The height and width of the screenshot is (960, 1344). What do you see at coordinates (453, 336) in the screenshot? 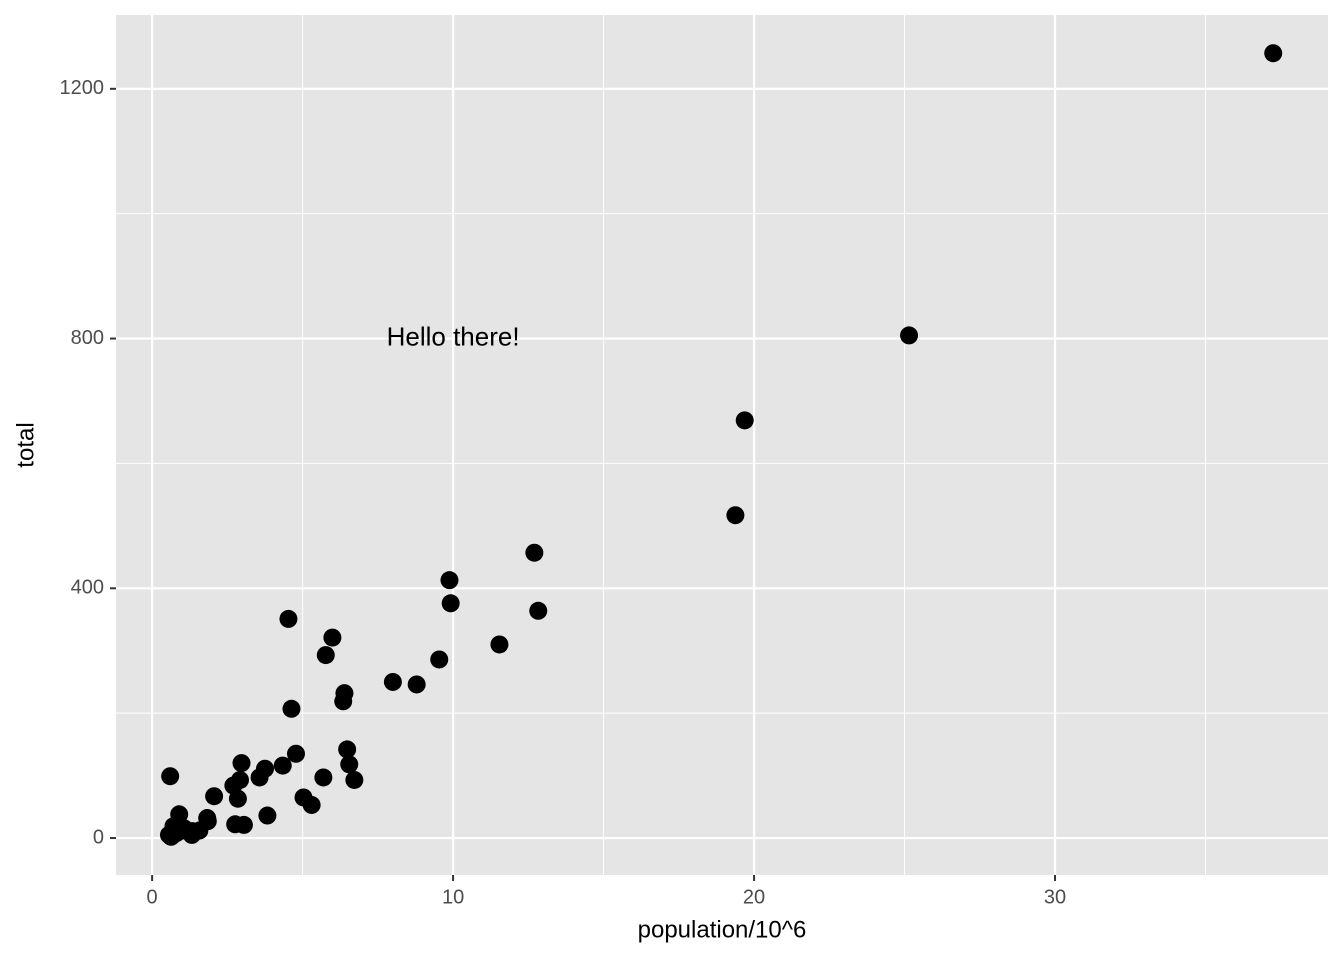
I see `annotation: Hello there!` at bounding box center [453, 336].